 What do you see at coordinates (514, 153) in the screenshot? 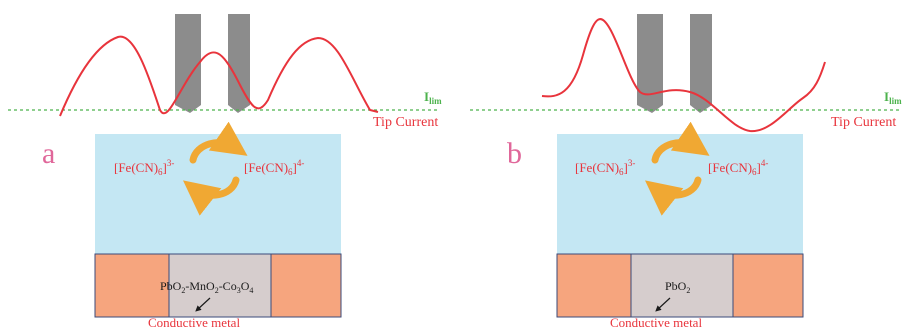
I see `panel-letter: b` at bounding box center [514, 153].